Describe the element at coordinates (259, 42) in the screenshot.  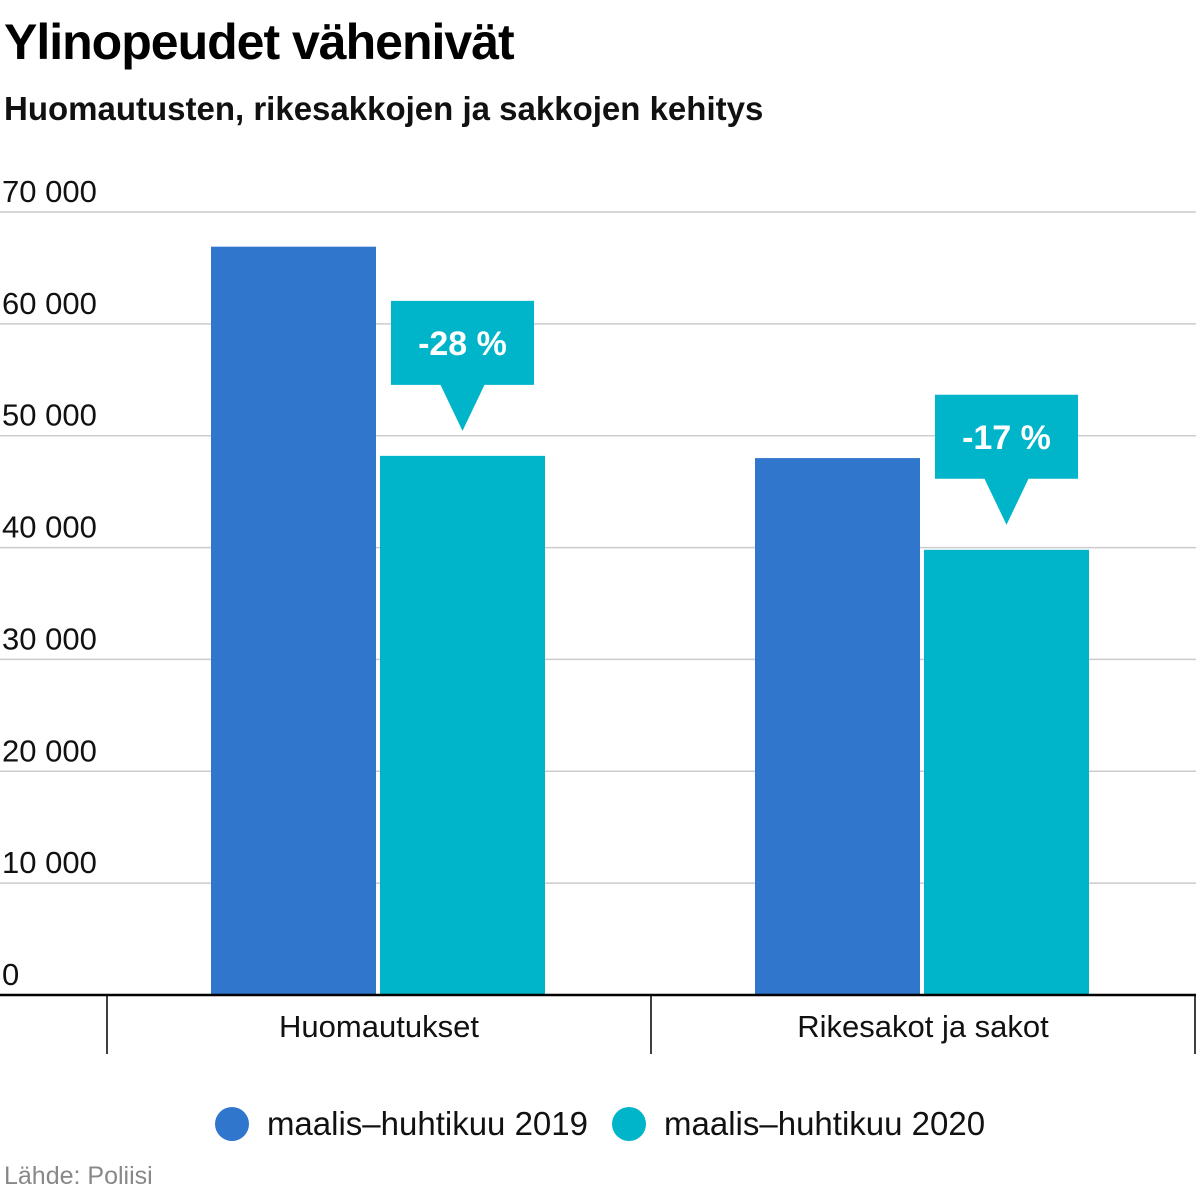
I see `chart-title: Ylinopeudet vähenivät` at that location.